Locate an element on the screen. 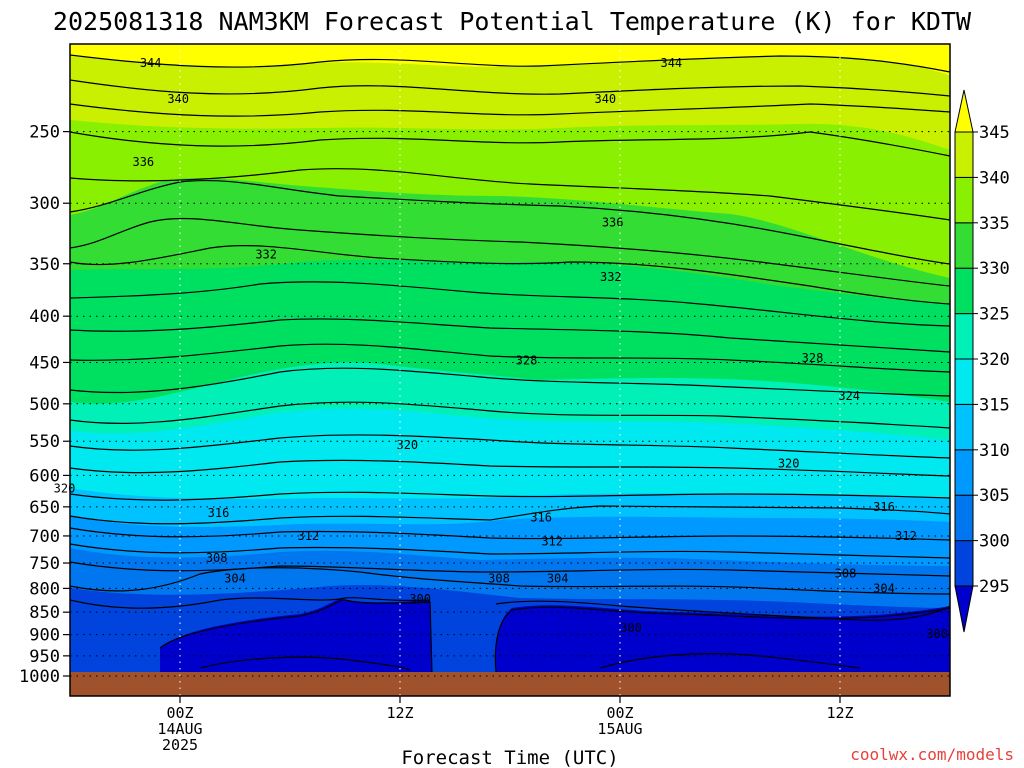 Image resolution: width=1024 pixels, height=768 pixels. y-tick-label: 450 is located at coordinates (44, 363).